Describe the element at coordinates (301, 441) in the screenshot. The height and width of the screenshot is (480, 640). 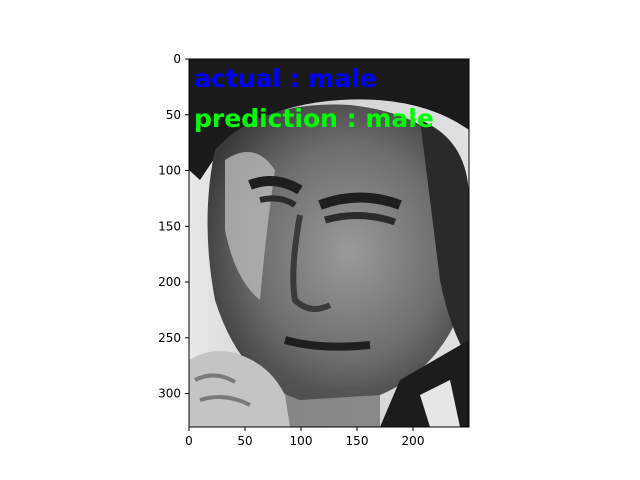
I see `x-tick-label: 100` at that location.